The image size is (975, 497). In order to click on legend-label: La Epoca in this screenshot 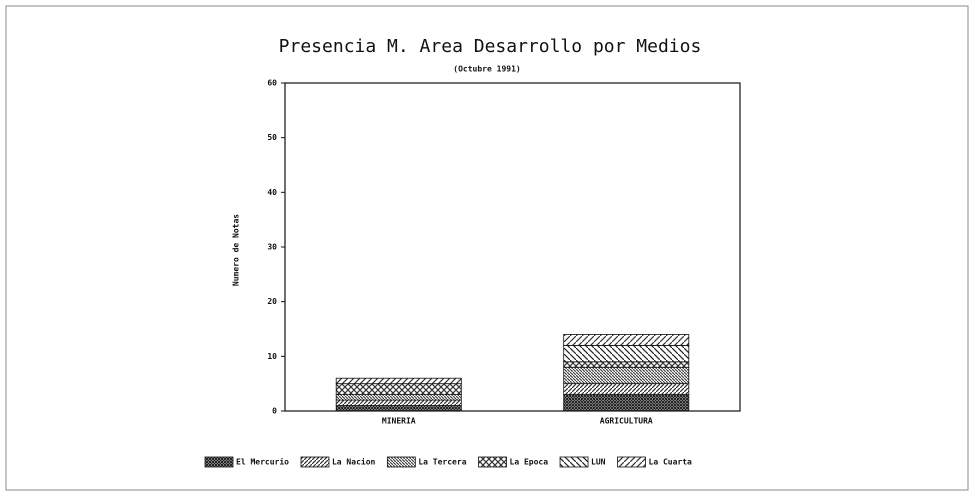, I will do `click(529, 462)`.